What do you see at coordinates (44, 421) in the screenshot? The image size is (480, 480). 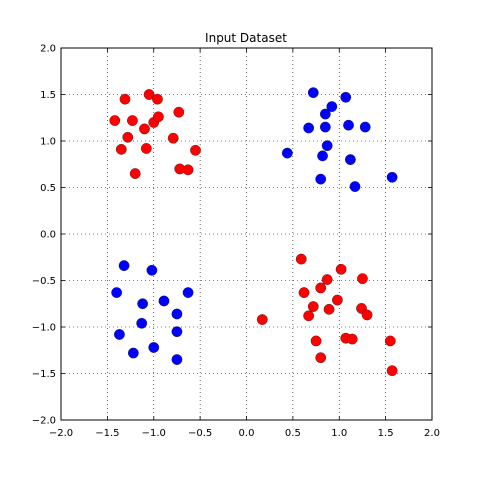 I see `y-tick-label: −2.0` at bounding box center [44, 421].